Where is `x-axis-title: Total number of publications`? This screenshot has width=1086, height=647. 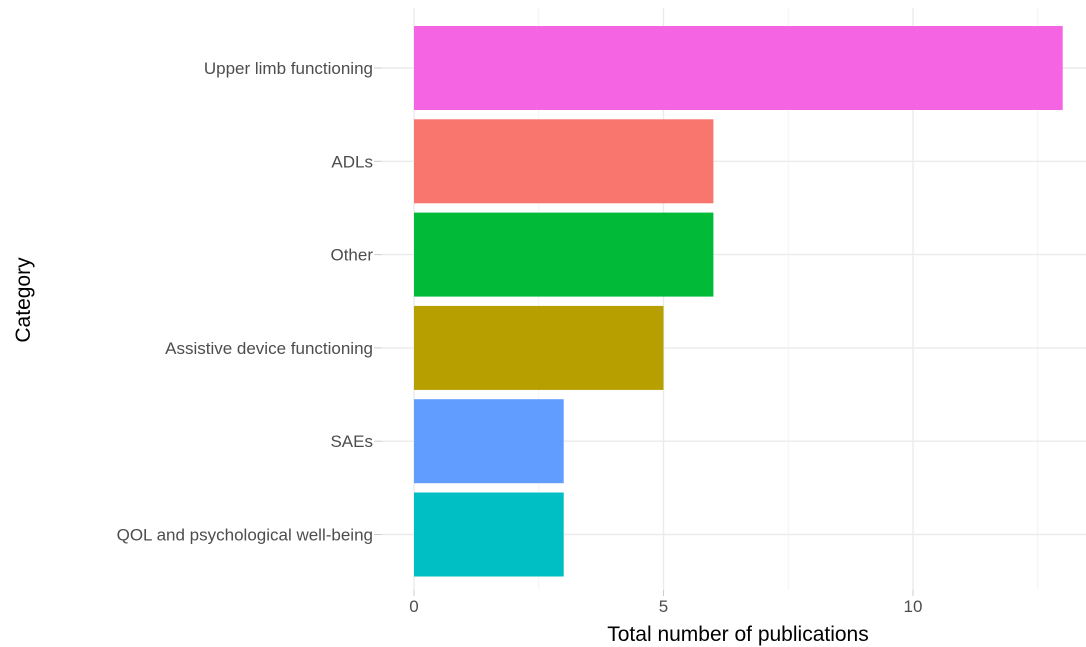
x-axis-title: Total number of publications is located at coordinates (738, 634).